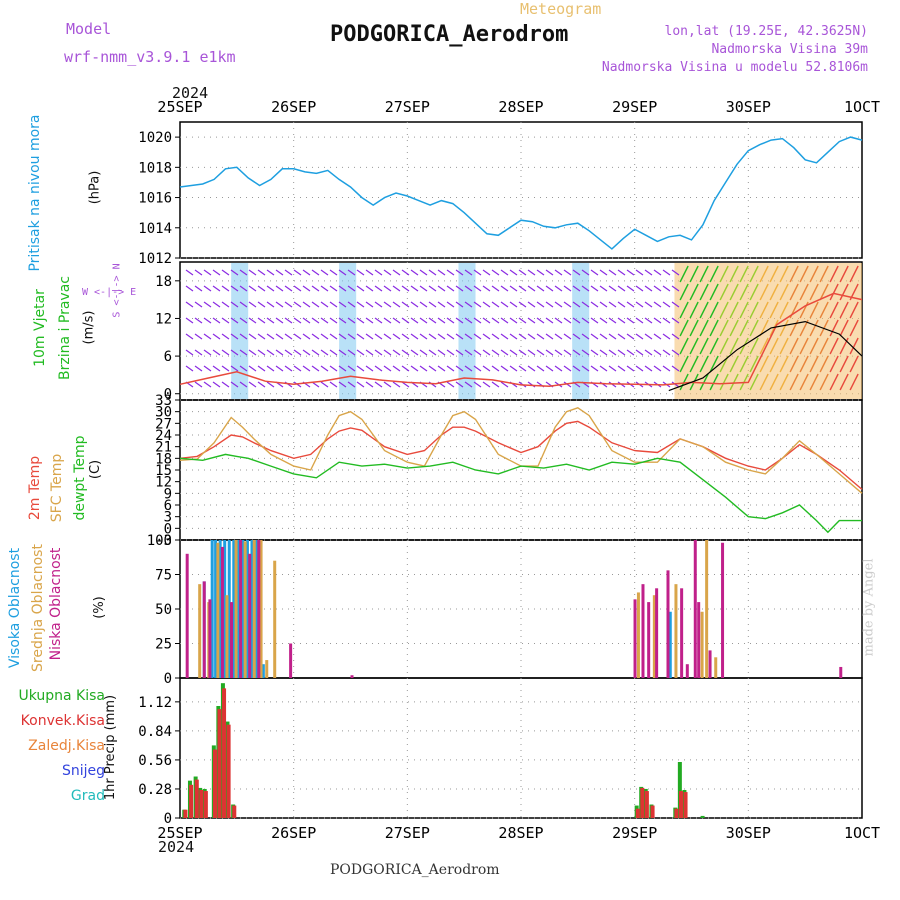  I want to click on y-tick-label: 25, so click(163, 645).